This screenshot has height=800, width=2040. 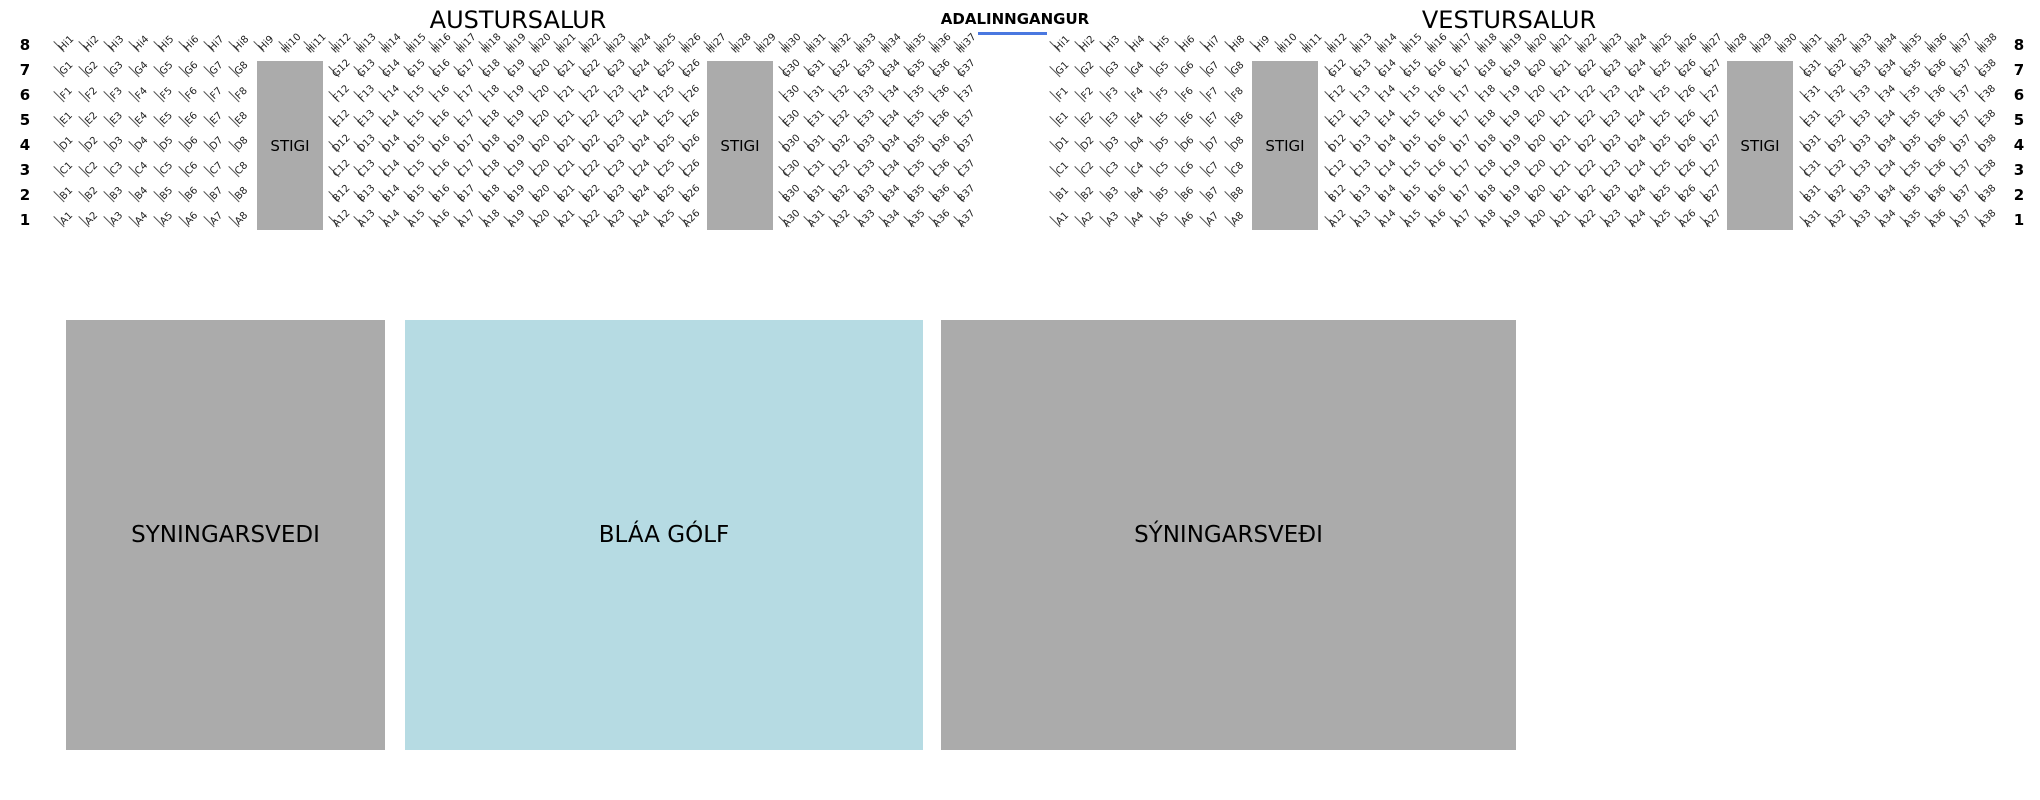 I want to click on seat-Hi26: Hi26, so click(x=1687, y=43).